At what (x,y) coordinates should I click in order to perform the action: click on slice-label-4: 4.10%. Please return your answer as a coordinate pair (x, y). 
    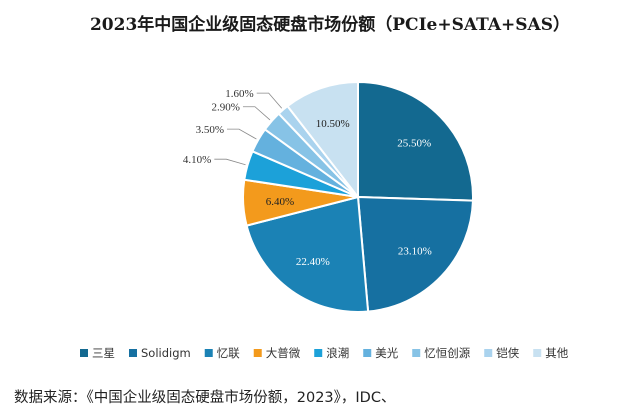
    Looking at the image, I should click on (197, 160).